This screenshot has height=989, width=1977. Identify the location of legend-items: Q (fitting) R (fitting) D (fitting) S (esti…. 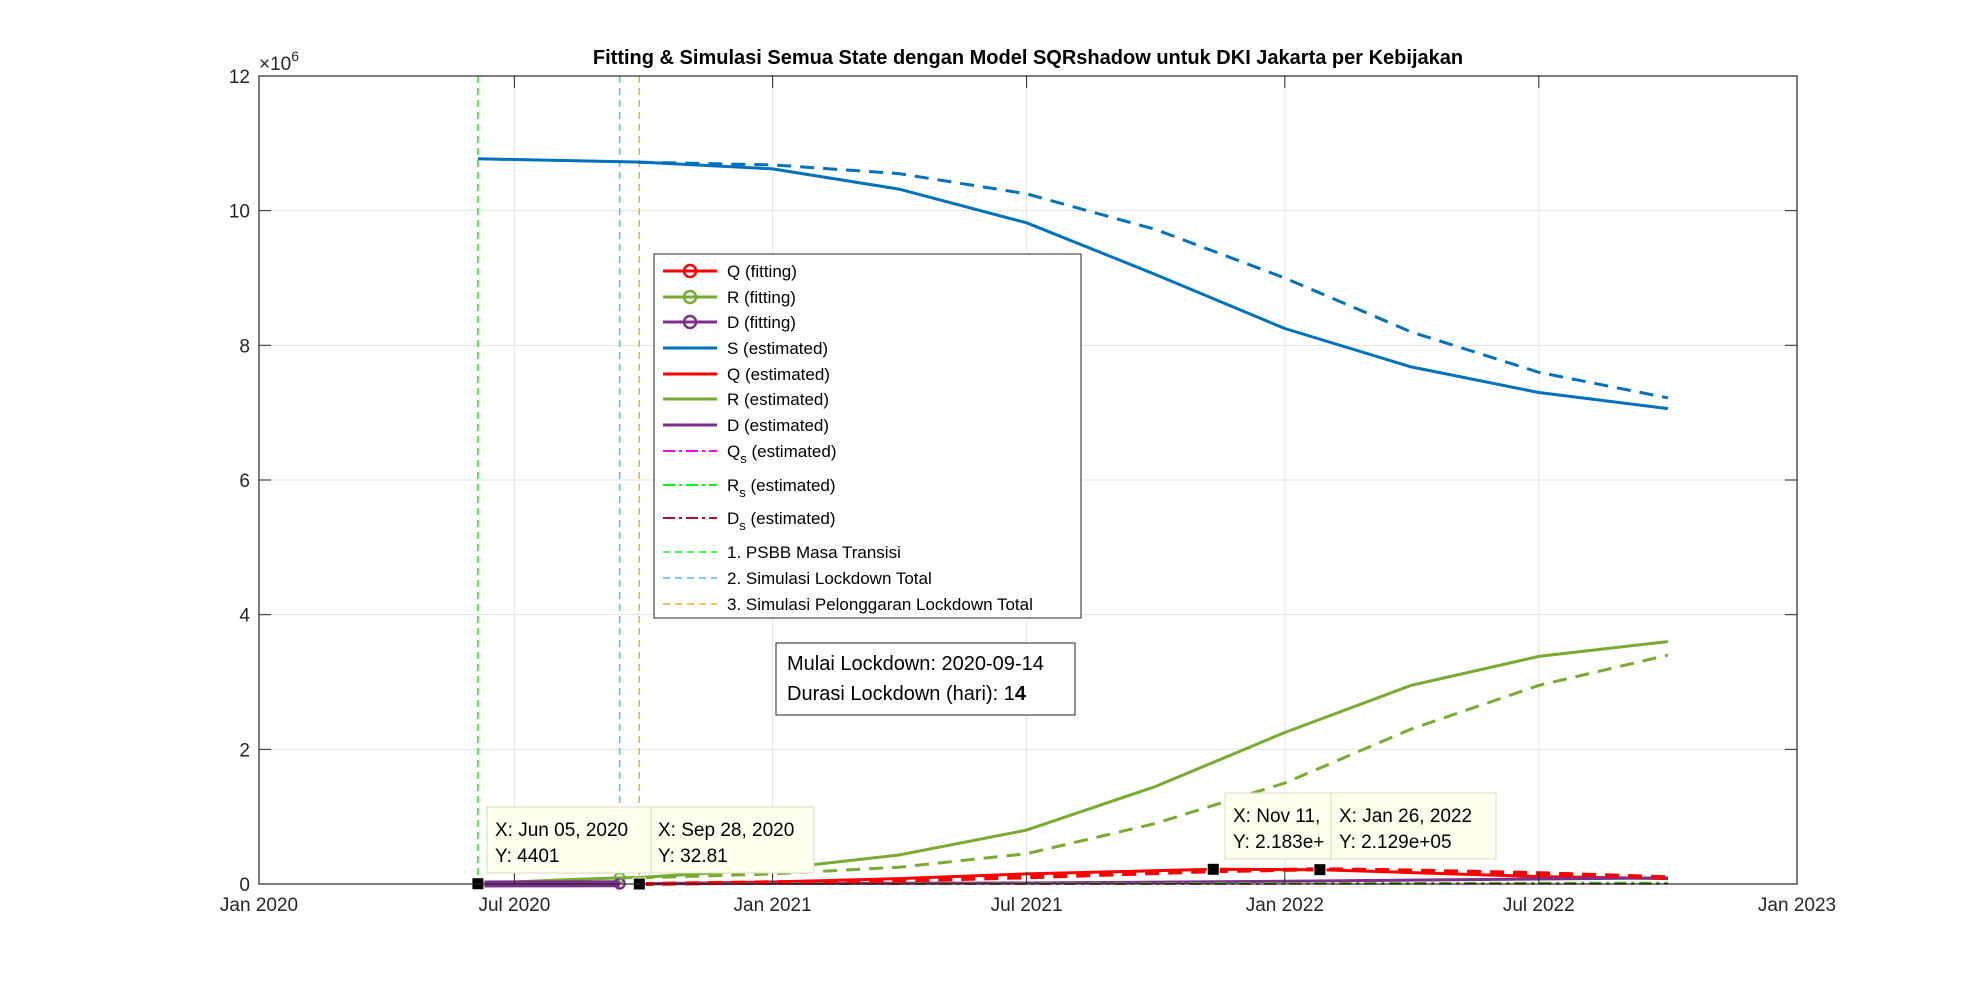
(848, 438).